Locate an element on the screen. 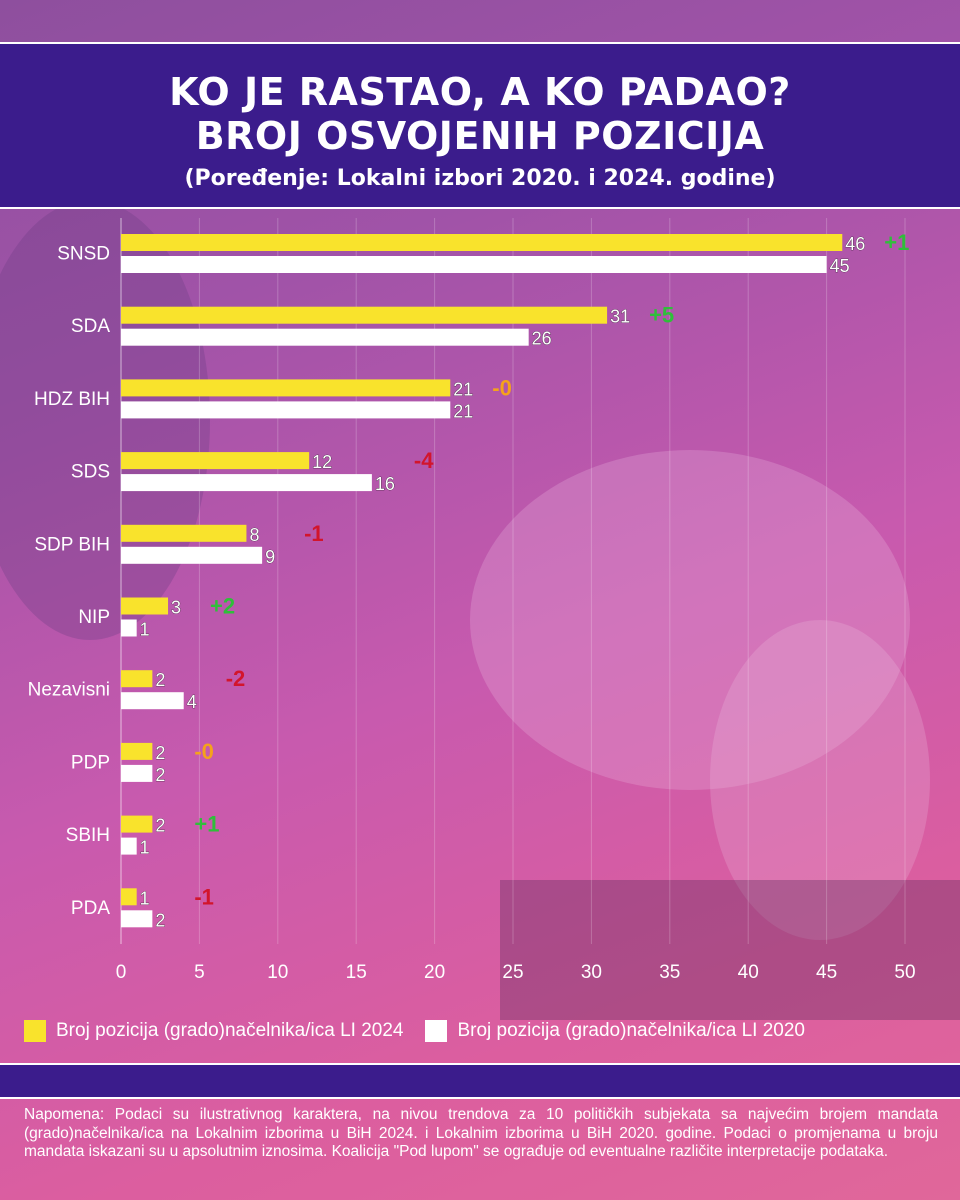 The width and height of the screenshot is (960, 1200). x-tick-label-20: 20 is located at coordinates (434, 972).